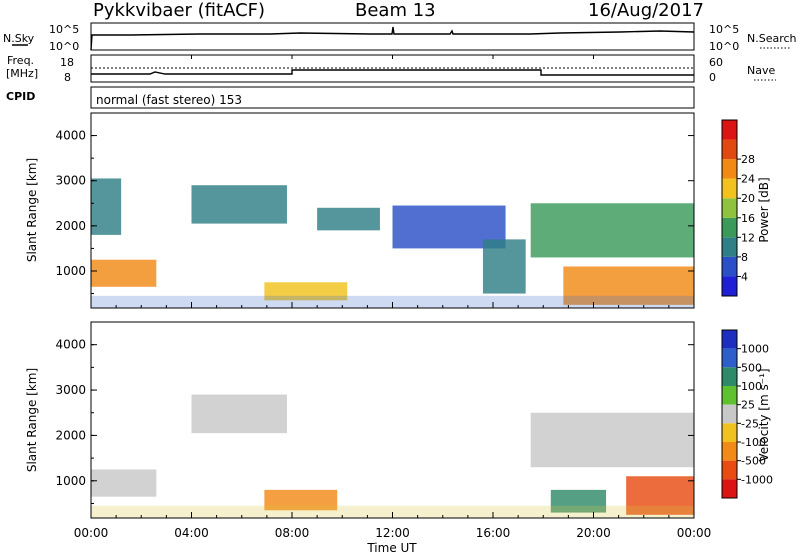 This screenshot has height=554, width=800. What do you see at coordinates (757, 479) in the screenshot?
I see `colorbar-label: -1000` at bounding box center [757, 479].